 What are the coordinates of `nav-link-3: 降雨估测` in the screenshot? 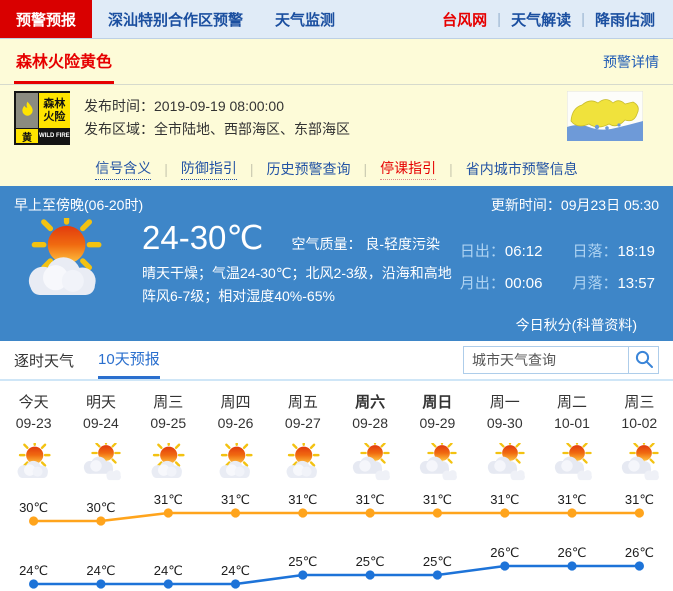 It's located at (624, 20).